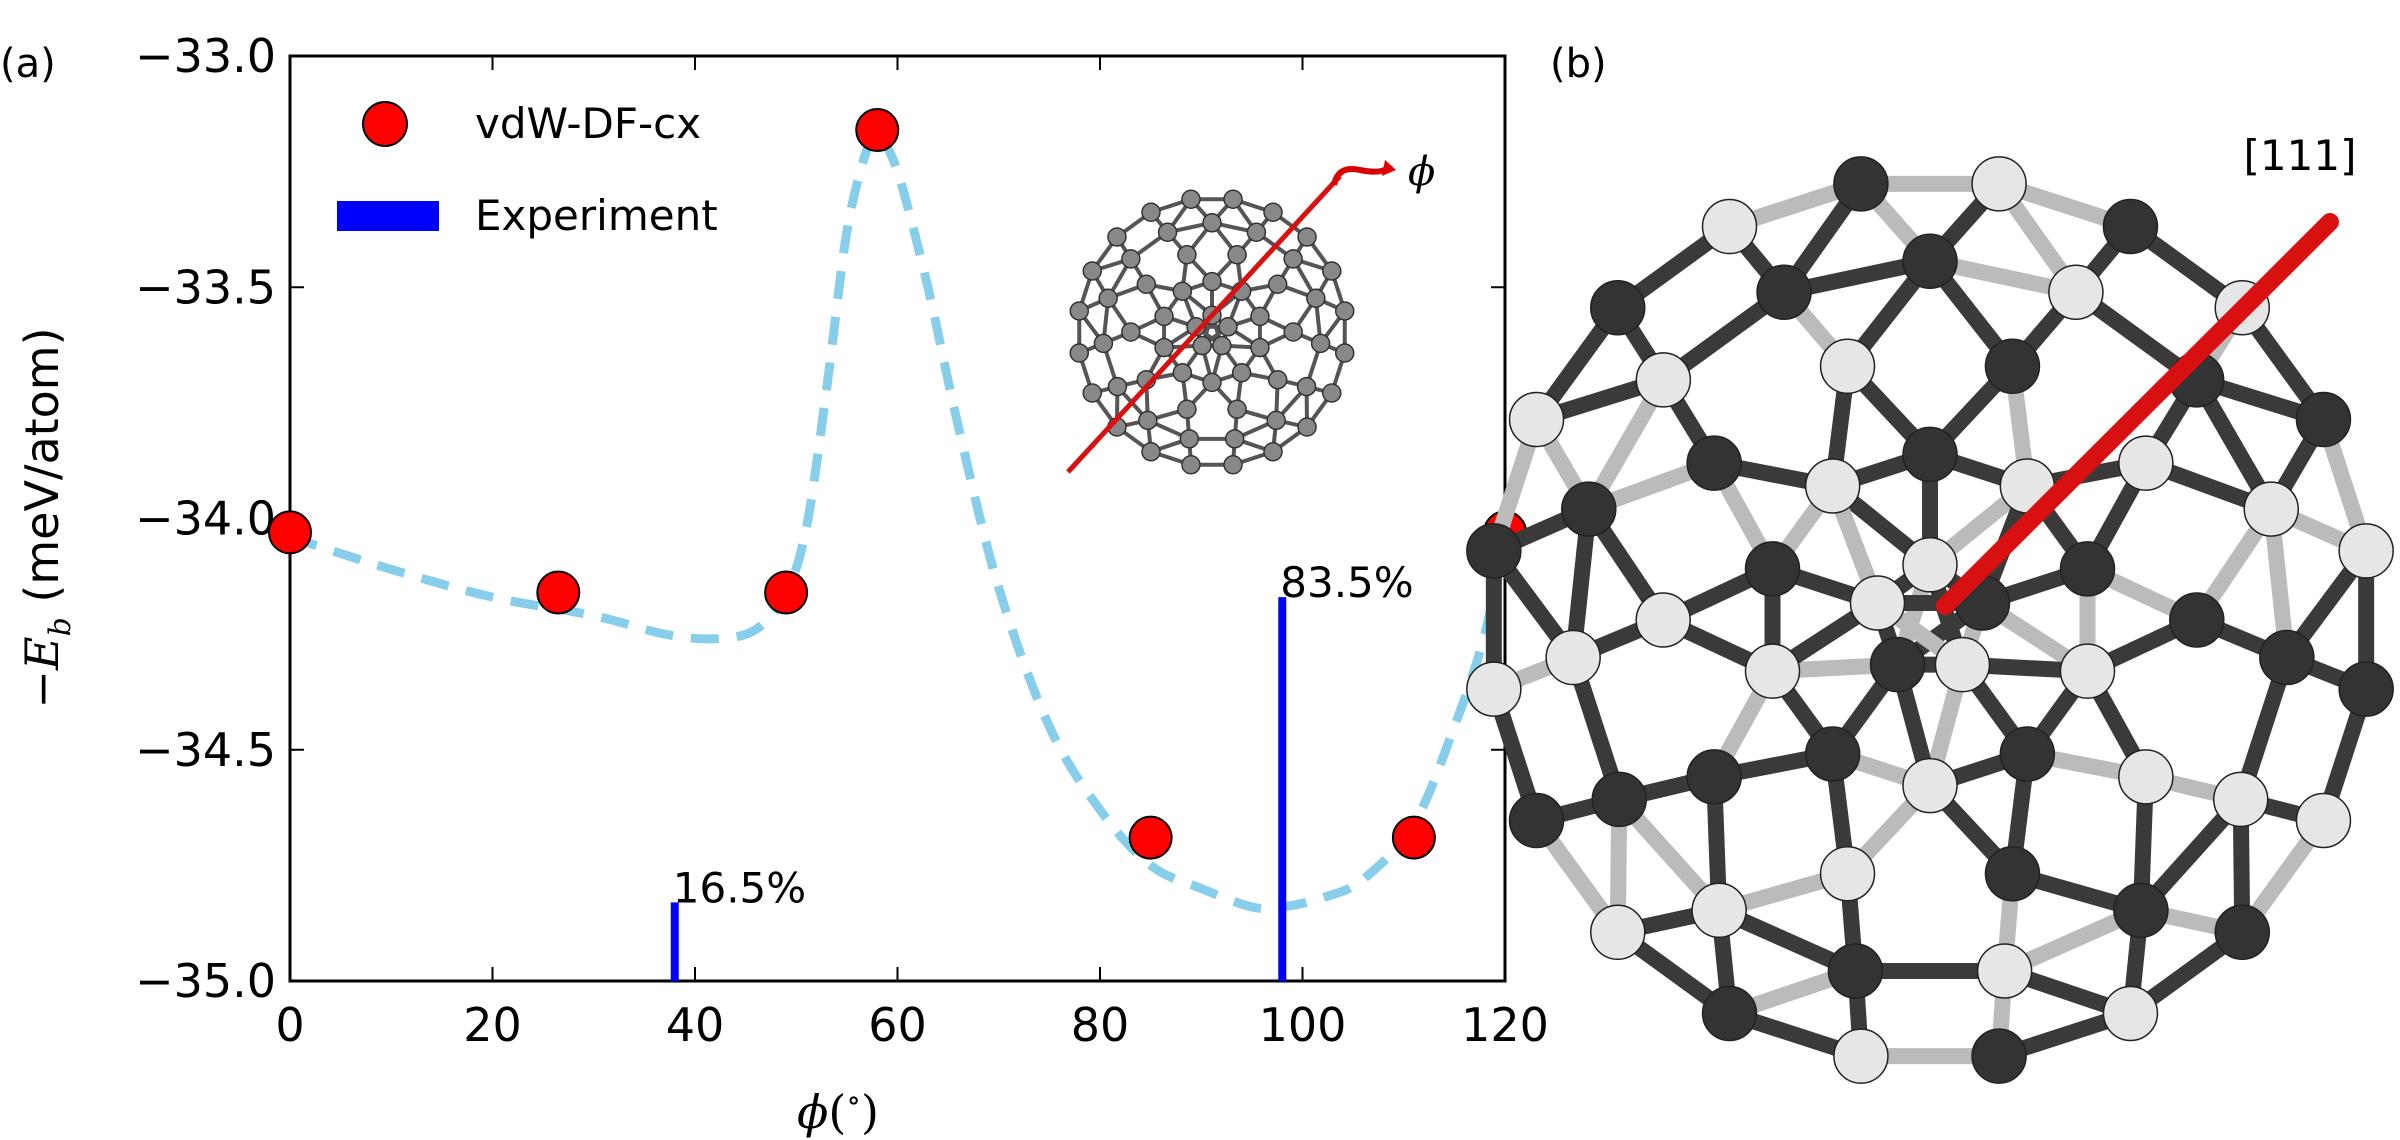  I want to click on experiment-bars-layer: 16.5% 83.5%, so click(1042, 769).